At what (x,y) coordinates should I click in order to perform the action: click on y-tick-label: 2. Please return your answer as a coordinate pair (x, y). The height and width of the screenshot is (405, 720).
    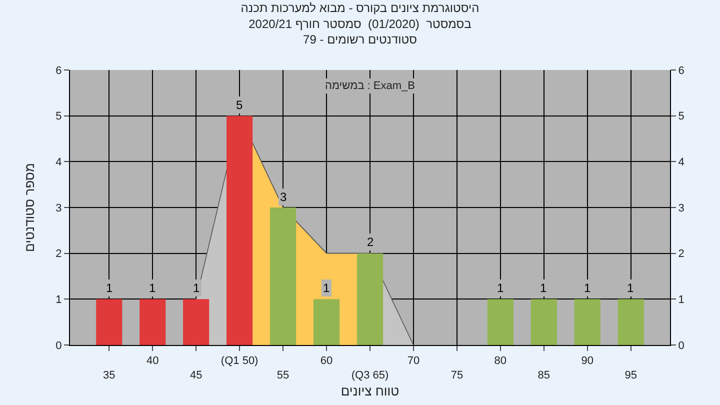
    Looking at the image, I should click on (59, 254).